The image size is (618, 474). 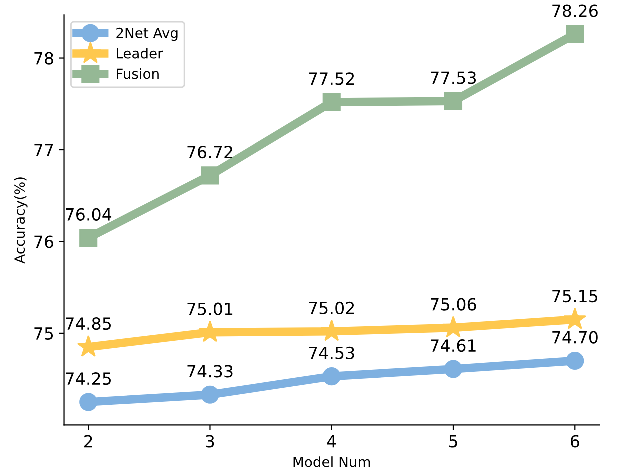 What do you see at coordinates (331, 441) in the screenshot?
I see `x-tick-label: 4` at bounding box center [331, 441].